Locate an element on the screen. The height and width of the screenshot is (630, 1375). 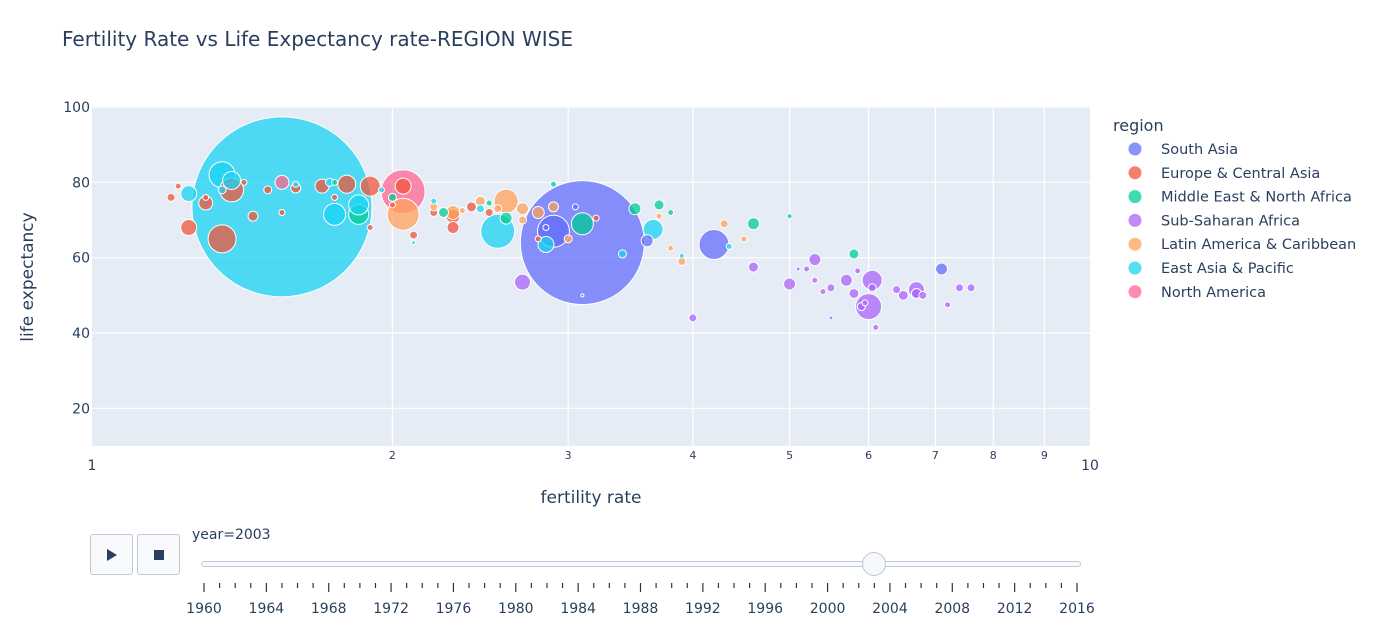
play-icon is located at coordinates (111, 554).